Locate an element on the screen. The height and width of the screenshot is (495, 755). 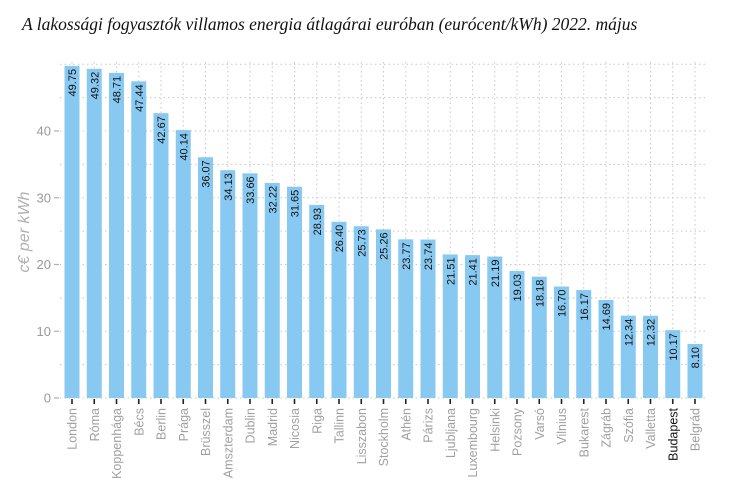
bar-value-label: 34.13 is located at coordinates (229, 187).